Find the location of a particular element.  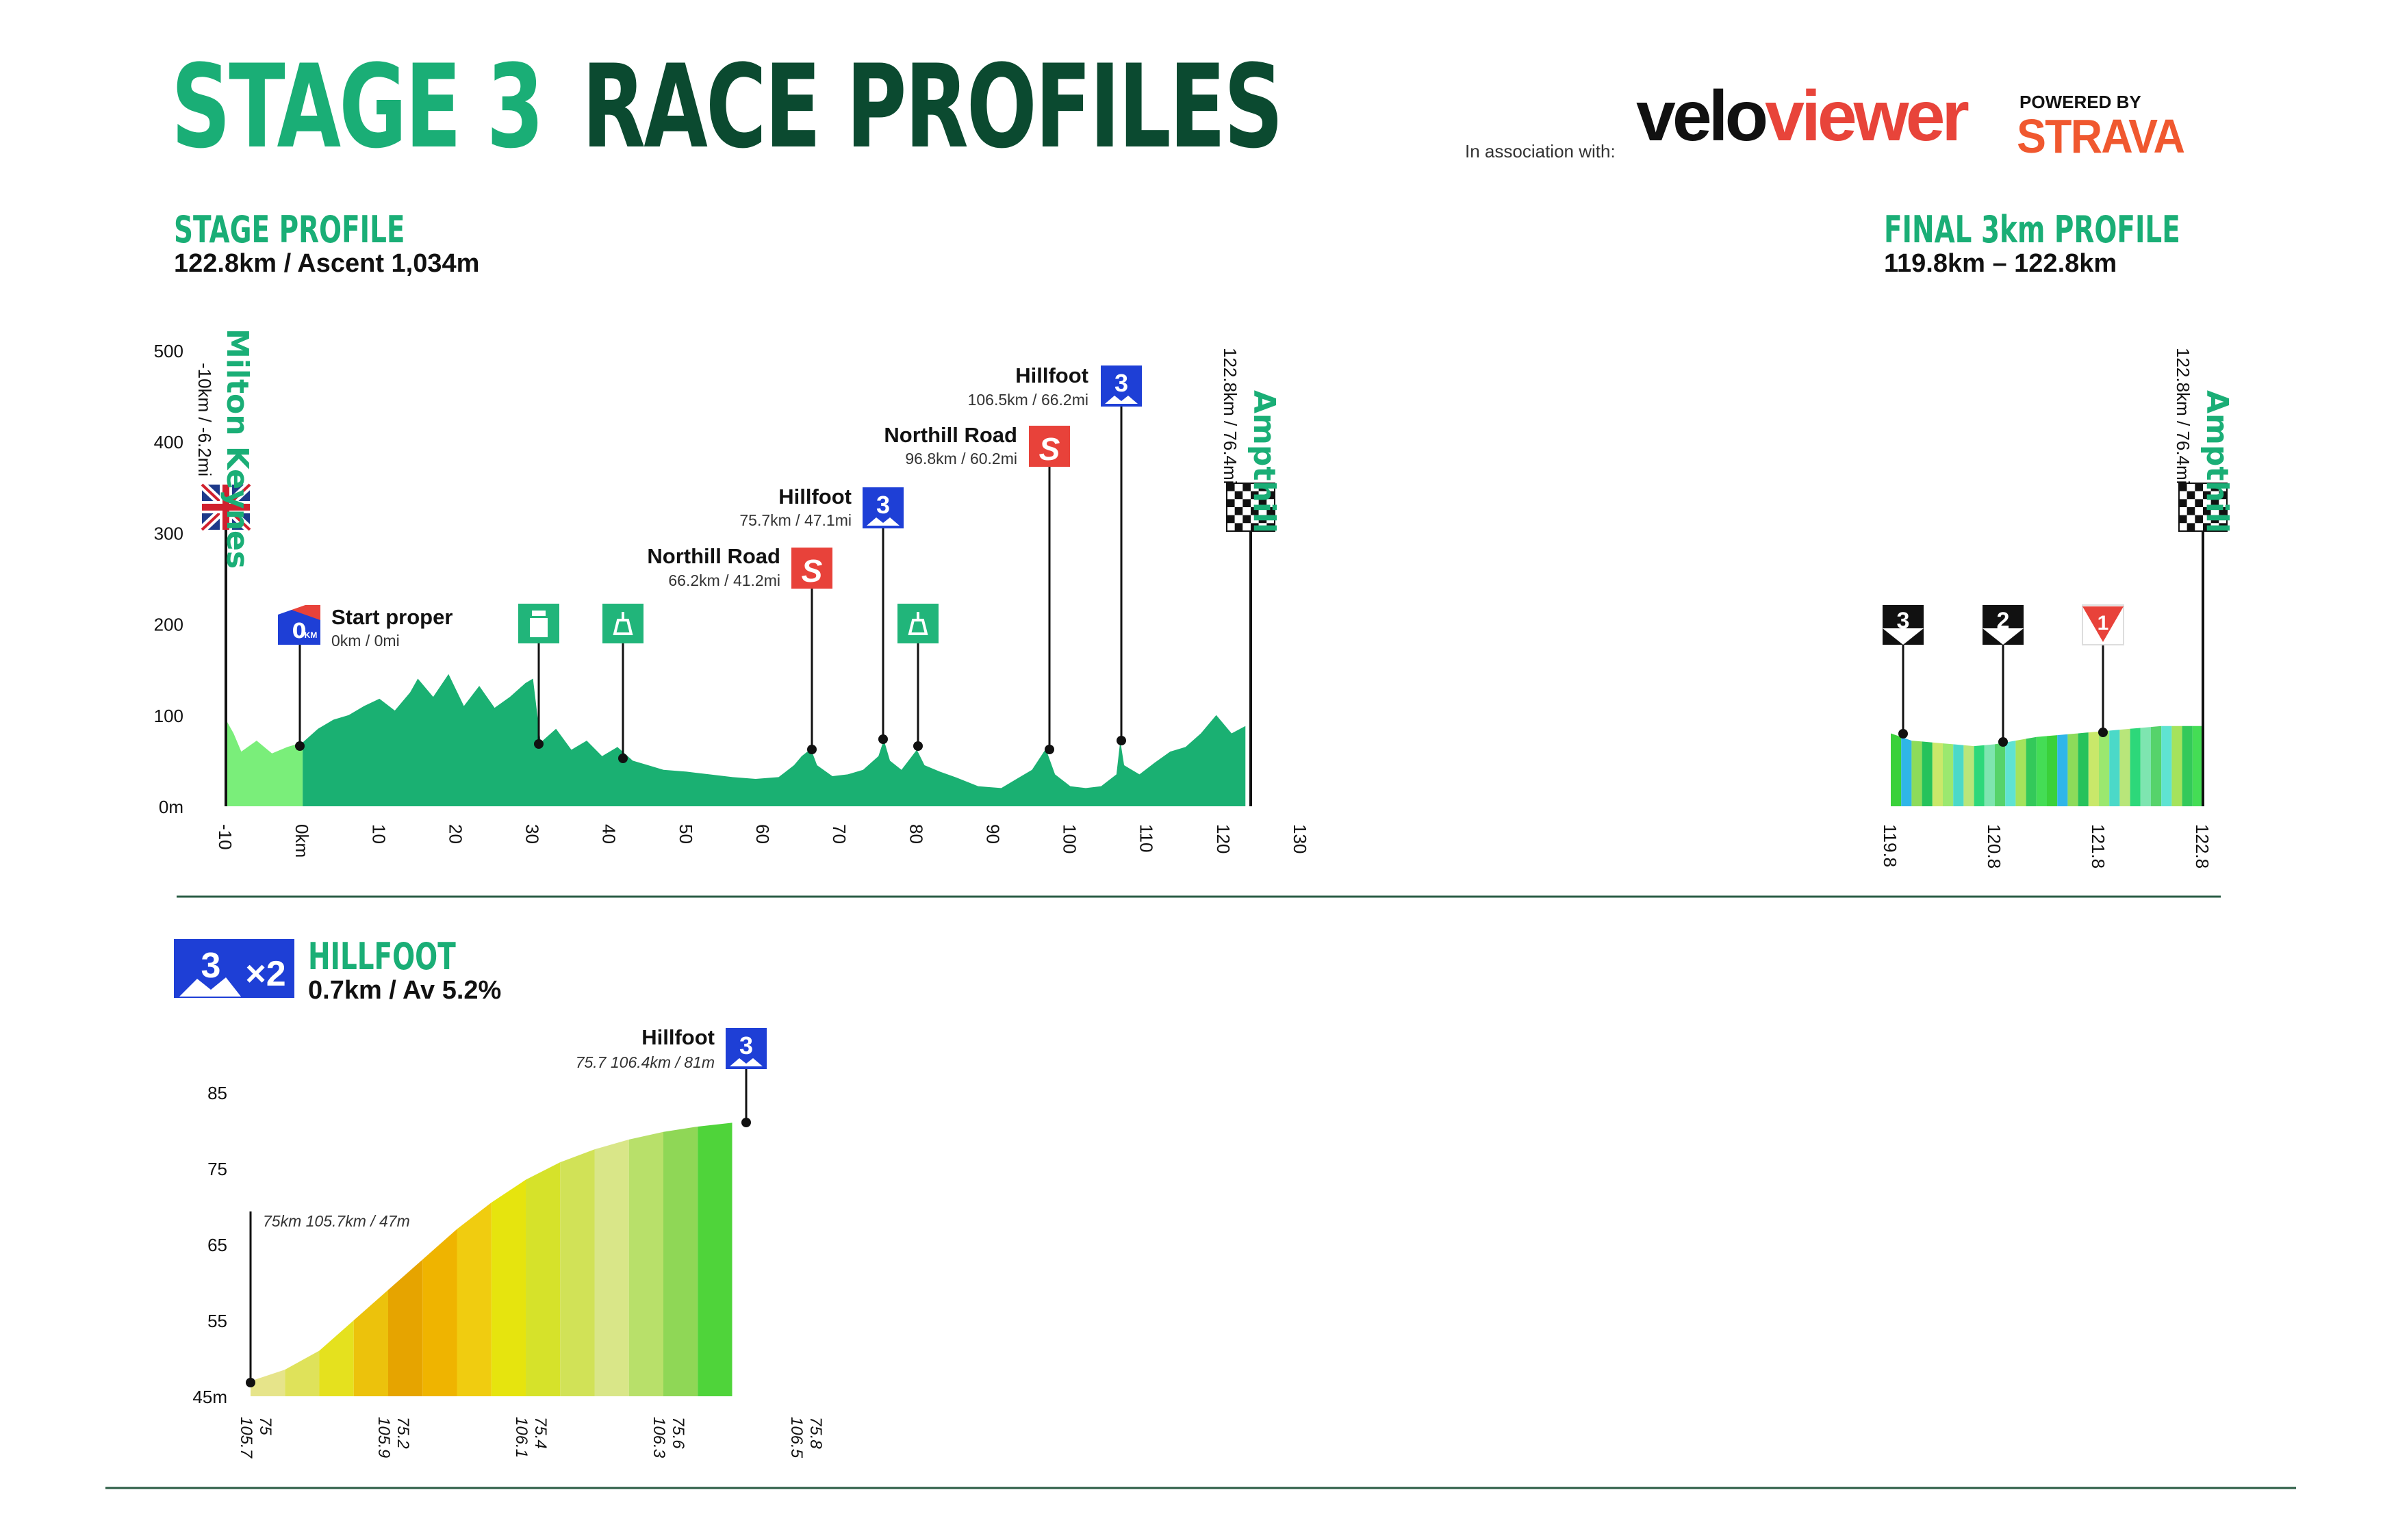

finish-town-label: Ampthill is located at coordinates (1264, 461).